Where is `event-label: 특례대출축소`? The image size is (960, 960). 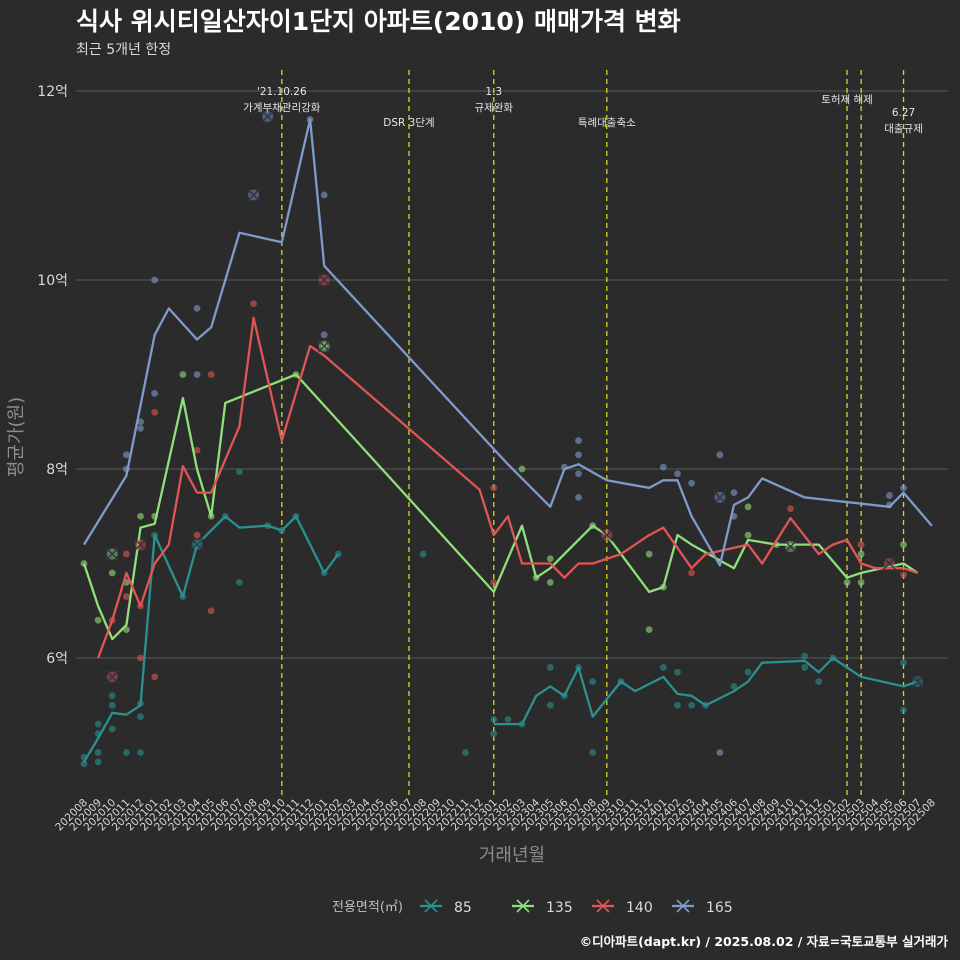
event-label: 특례대출축소 is located at coordinates (607, 123).